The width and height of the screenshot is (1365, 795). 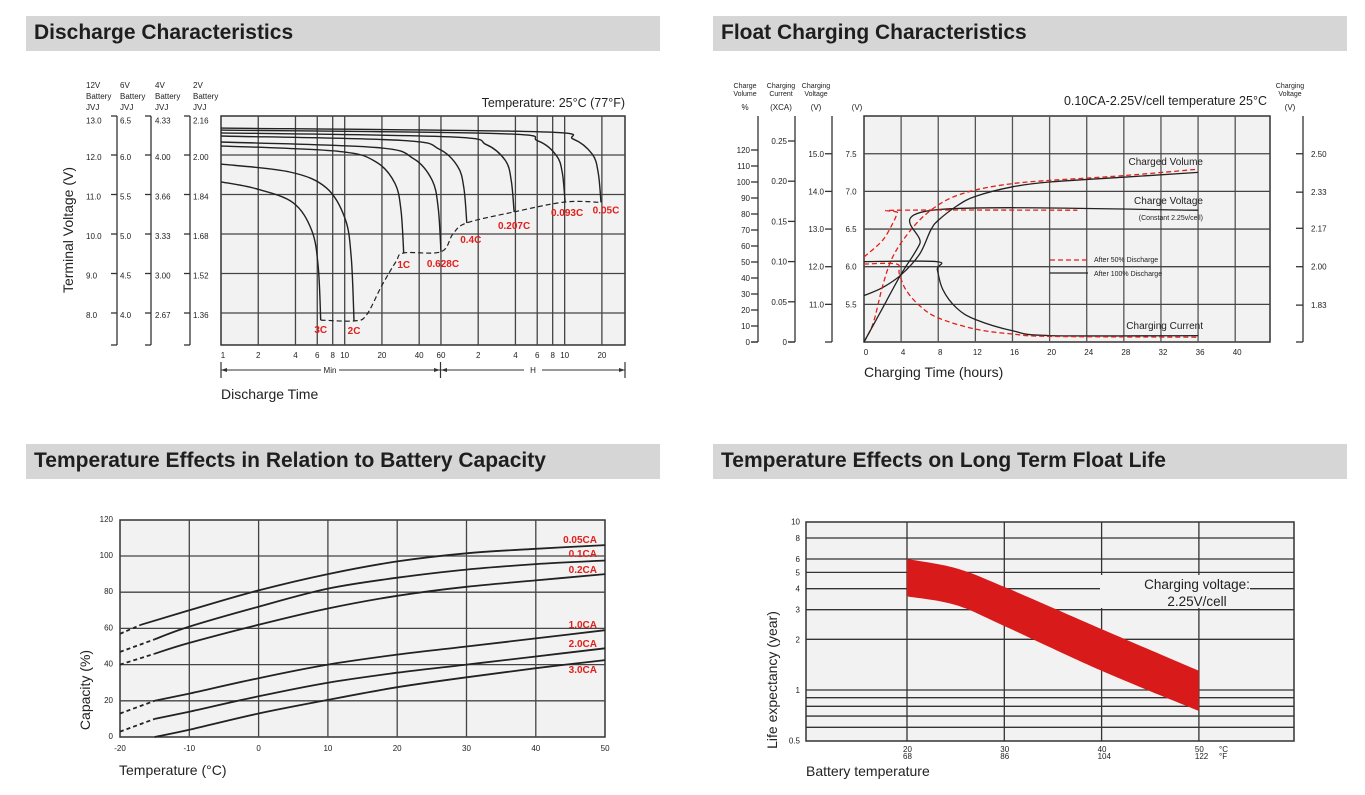 I want to click on discharge-curve-0.207C, so click(x=367, y=172).